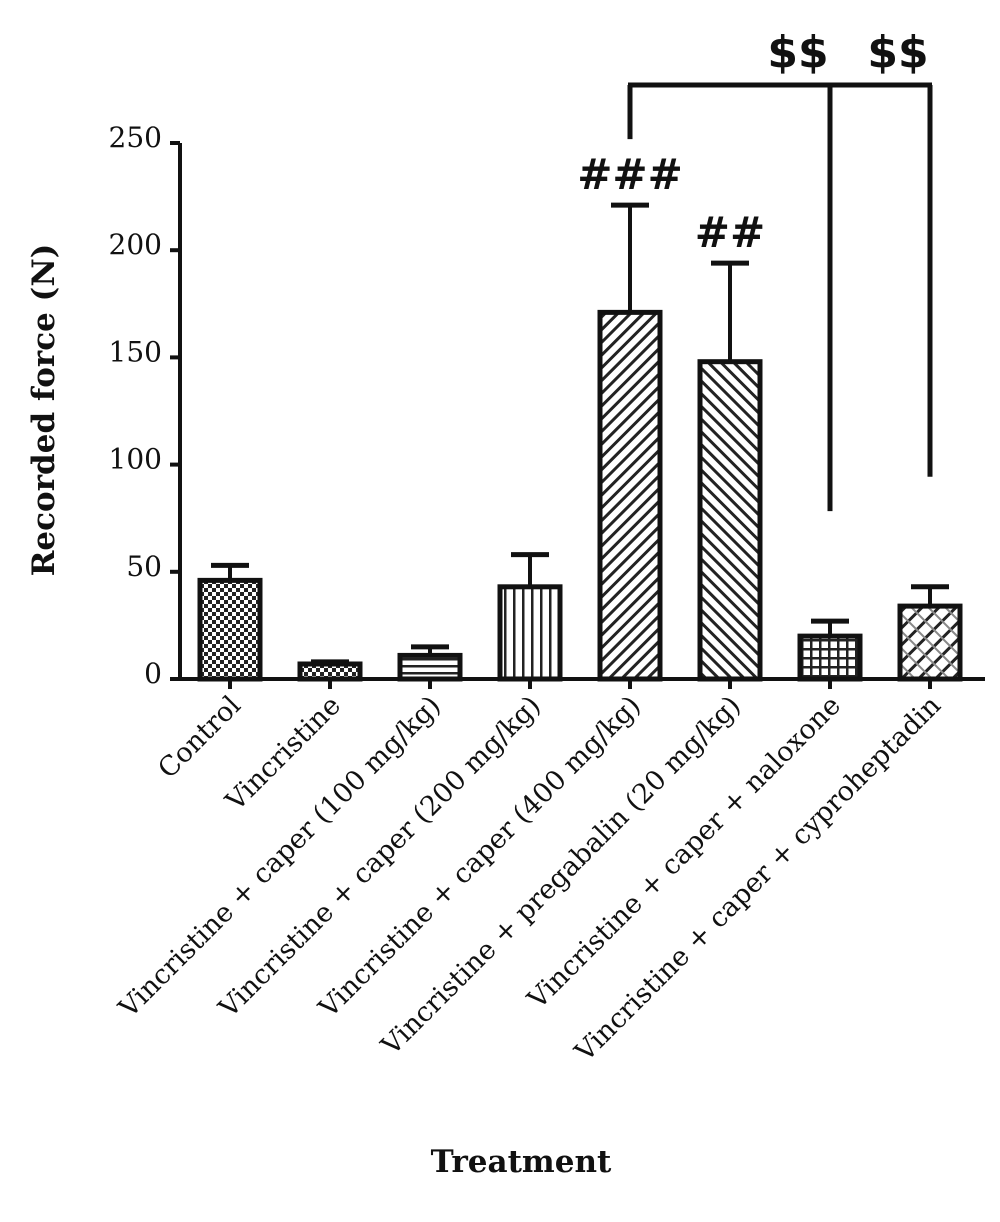 This screenshot has height=1222, width=1000. Describe the element at coordinates (730, 232) in the screenshot. I see `significance-label: ##` at that location.